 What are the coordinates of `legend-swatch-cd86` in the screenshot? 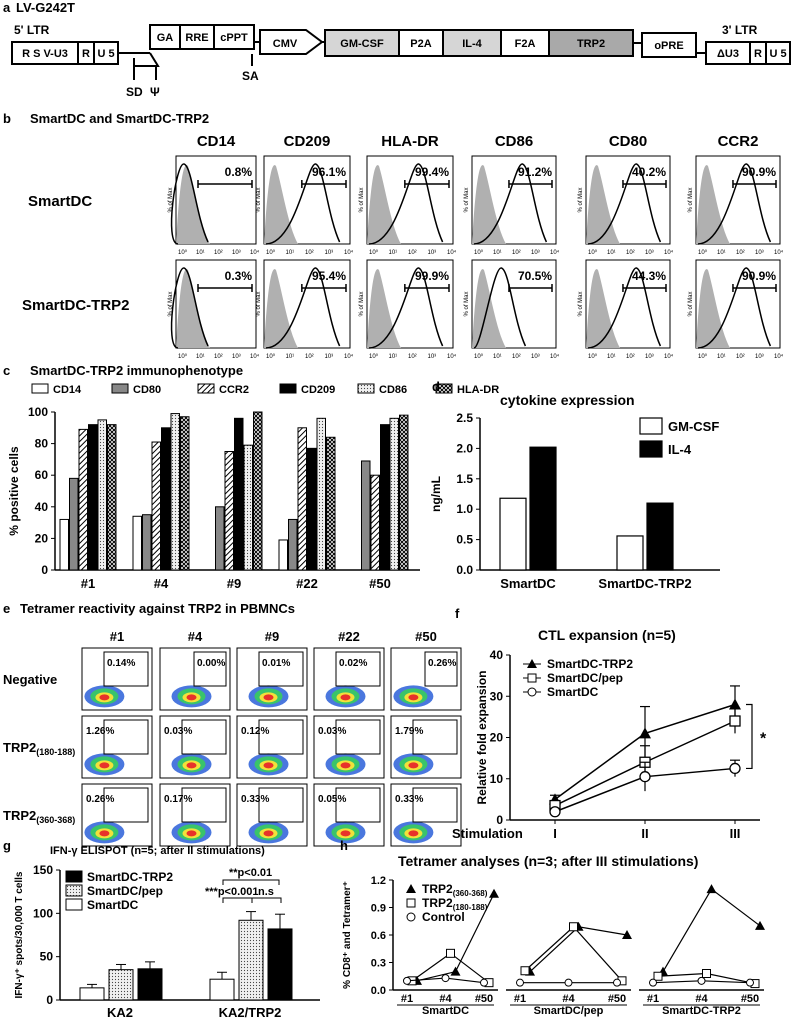 It's located at (366, 388).